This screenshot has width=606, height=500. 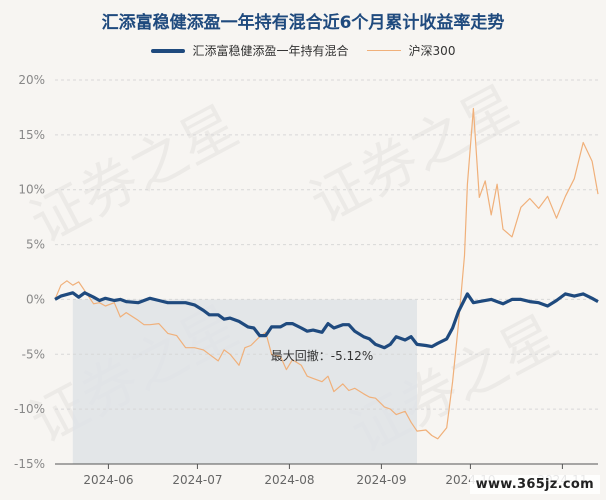 What do you see at coordinates (31, 135) in the screenshot?
I see `y-tick-label: 15%` at bounding box center [31, 135].